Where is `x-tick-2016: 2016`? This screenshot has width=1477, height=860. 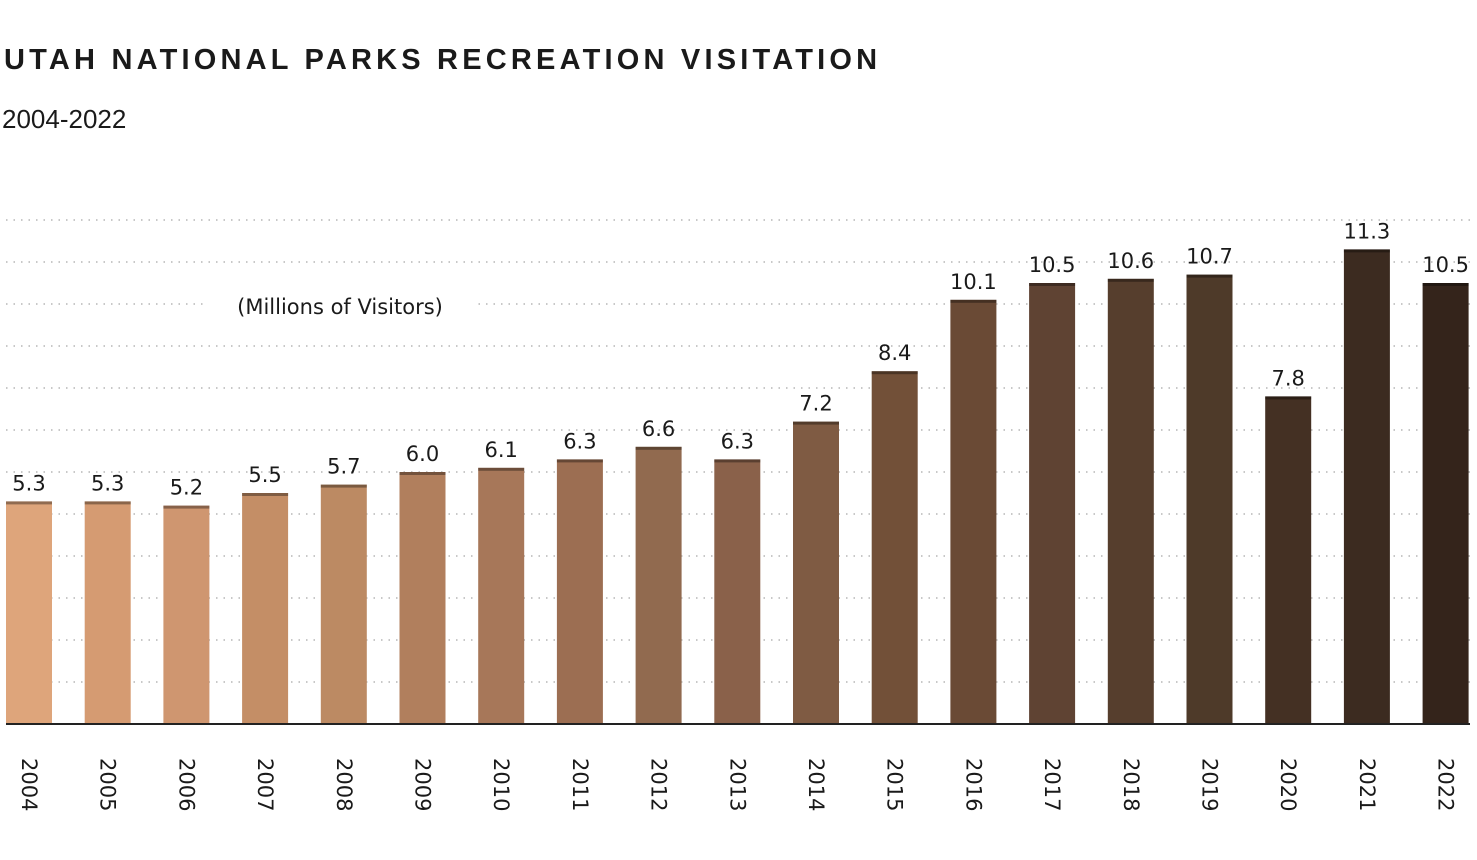 x-tick-2016: 2016 is located at coordinates (973, 784).